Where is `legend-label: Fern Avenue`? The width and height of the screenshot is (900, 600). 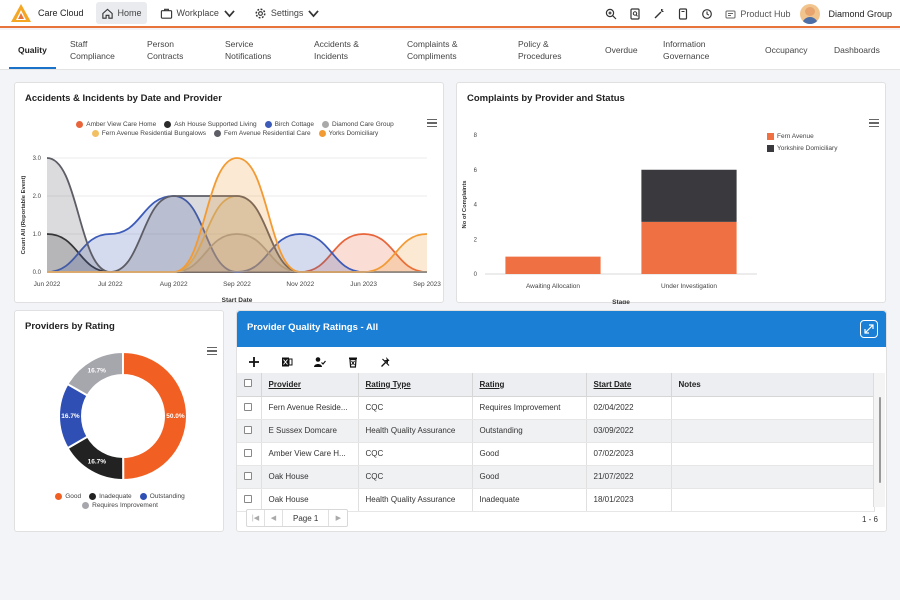
legend-label: Fern Avenue is located at coordinates (795, 136).